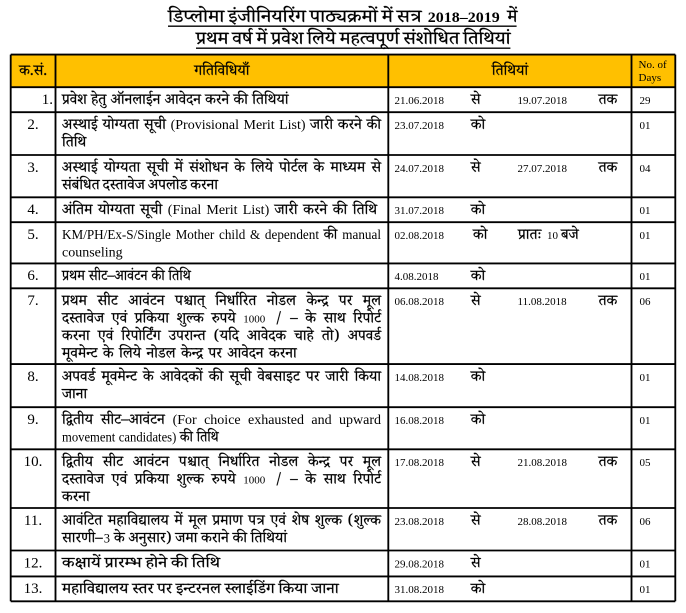  Describe the element at coordinates (360, 420) in the screenshot. I see `svg-text: upward` at that location.